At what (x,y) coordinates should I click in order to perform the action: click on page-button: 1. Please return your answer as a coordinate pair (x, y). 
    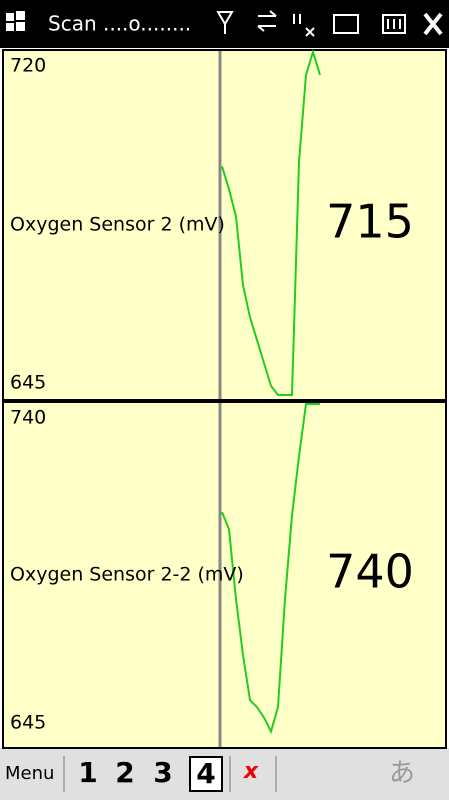
    Looking at the image, I should click on (87, 772).